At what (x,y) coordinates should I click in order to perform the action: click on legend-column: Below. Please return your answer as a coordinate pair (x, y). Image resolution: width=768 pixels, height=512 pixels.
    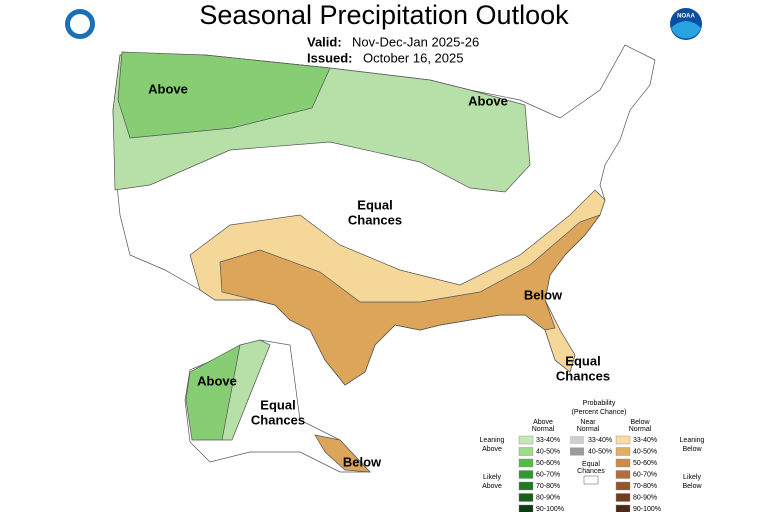
    Looking at the image, I should click on (640, 422).